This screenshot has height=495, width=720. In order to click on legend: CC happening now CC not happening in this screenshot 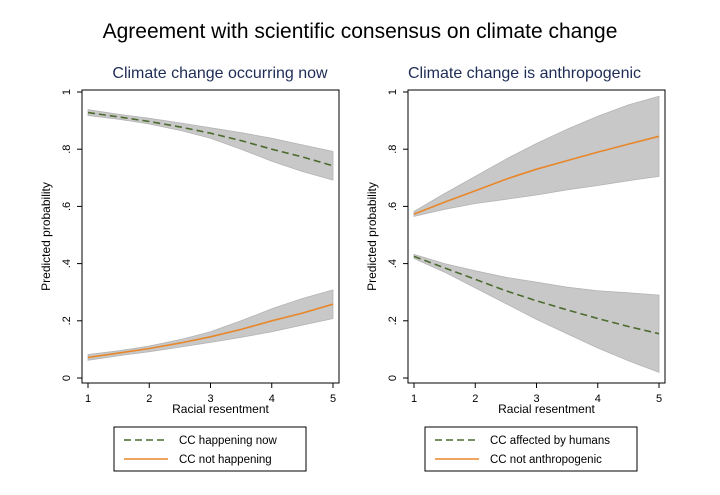, I will do `click(210, 449)`.